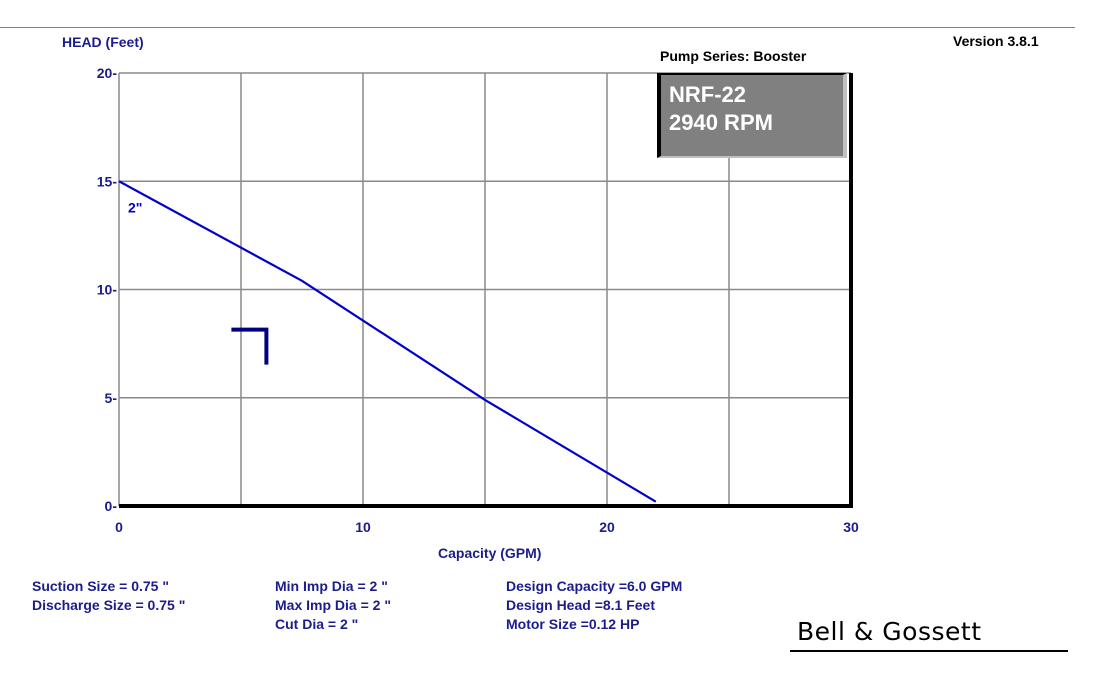 The image size is (1099, 678). I want to click on model-box: NRF-22 2940 RPM, so click(752, 115).